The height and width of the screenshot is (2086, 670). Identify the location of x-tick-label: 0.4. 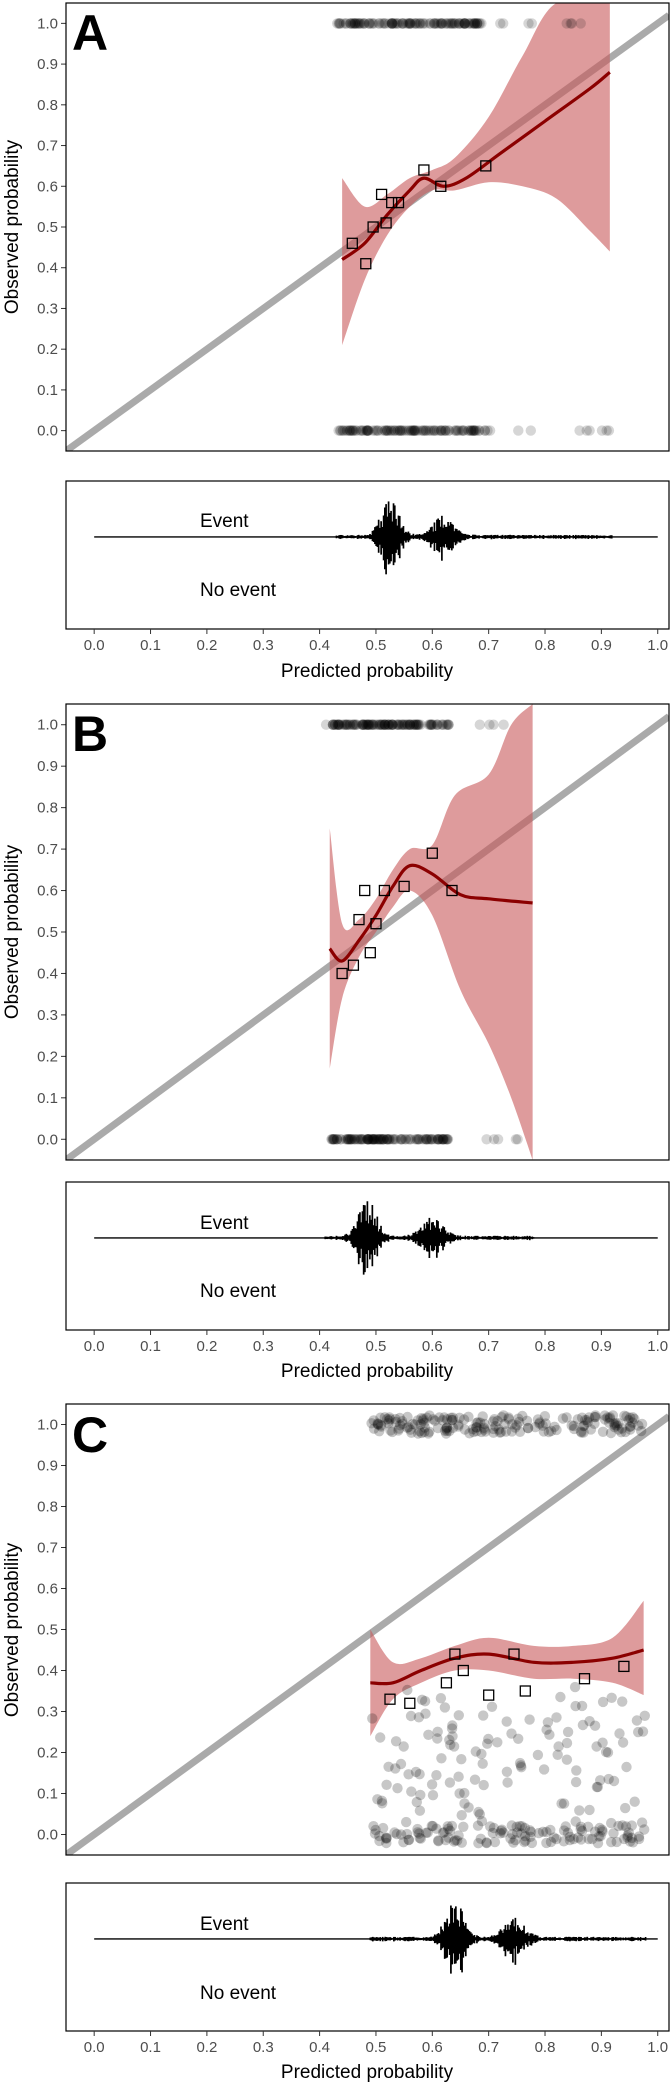
(319, 645).